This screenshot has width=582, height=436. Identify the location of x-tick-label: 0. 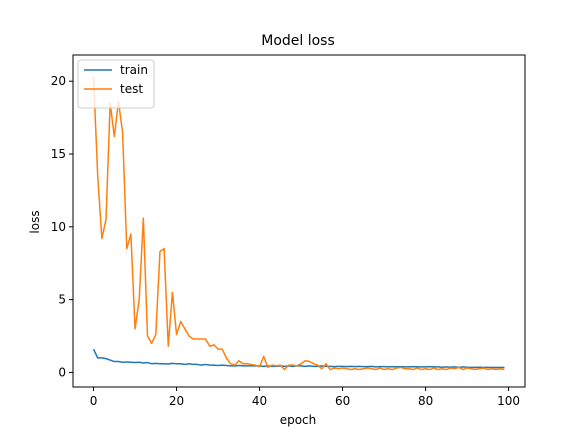
(94, 401).